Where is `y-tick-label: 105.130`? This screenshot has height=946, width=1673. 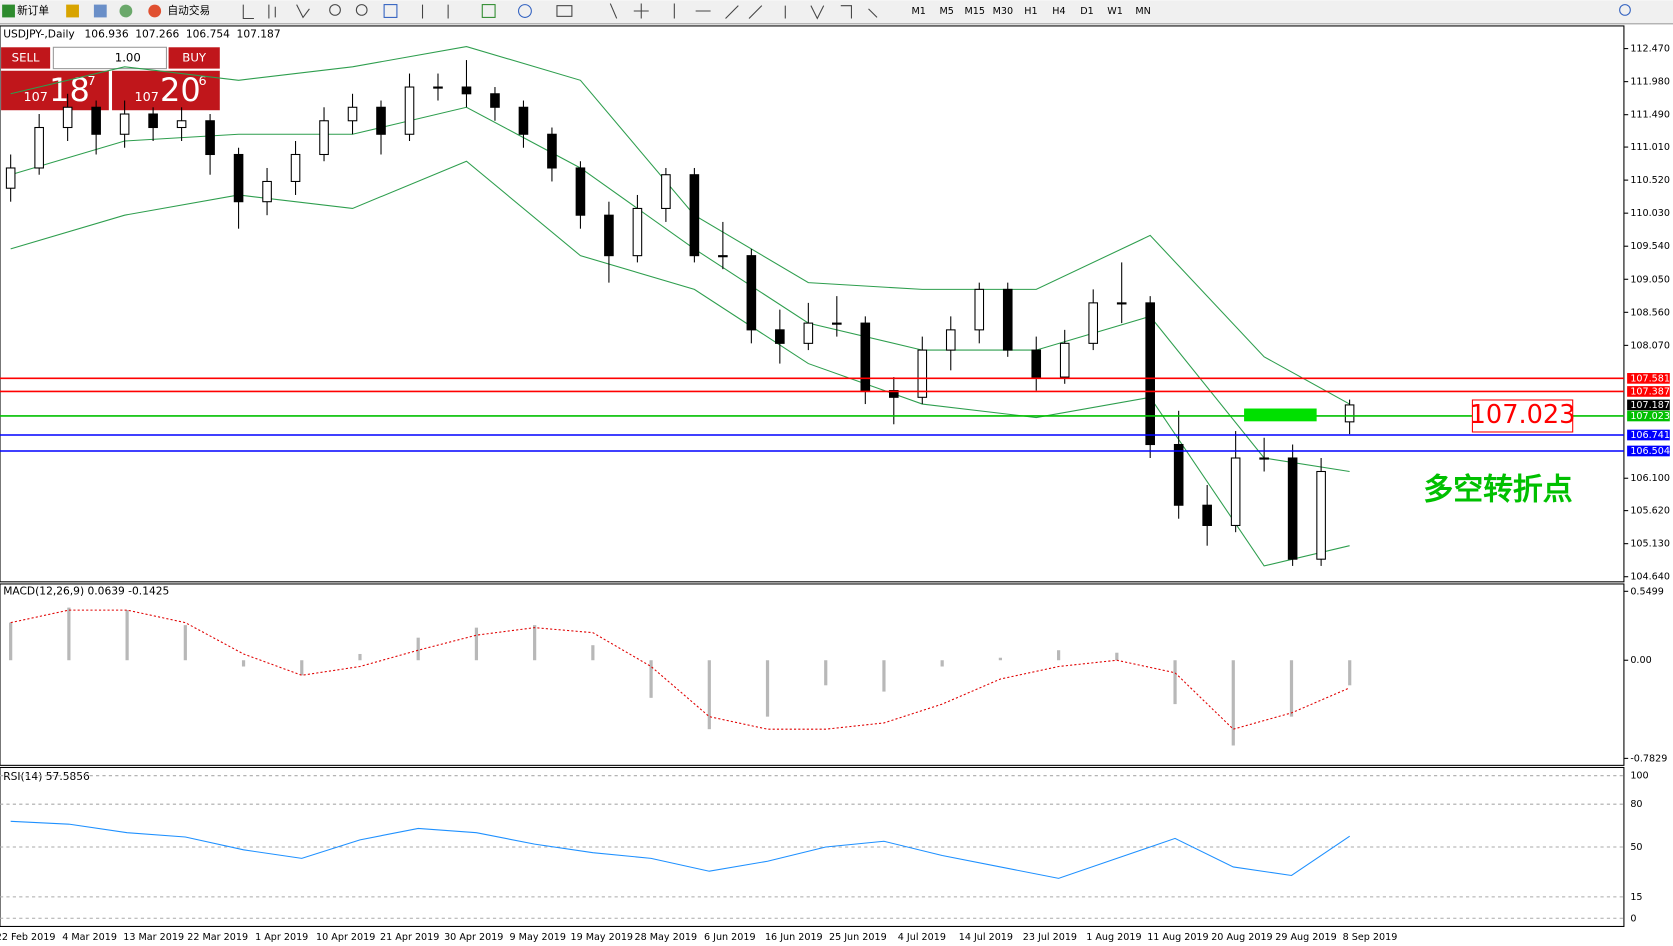
y-tick-label: 105.130 is located at coordinates (1650, 544).